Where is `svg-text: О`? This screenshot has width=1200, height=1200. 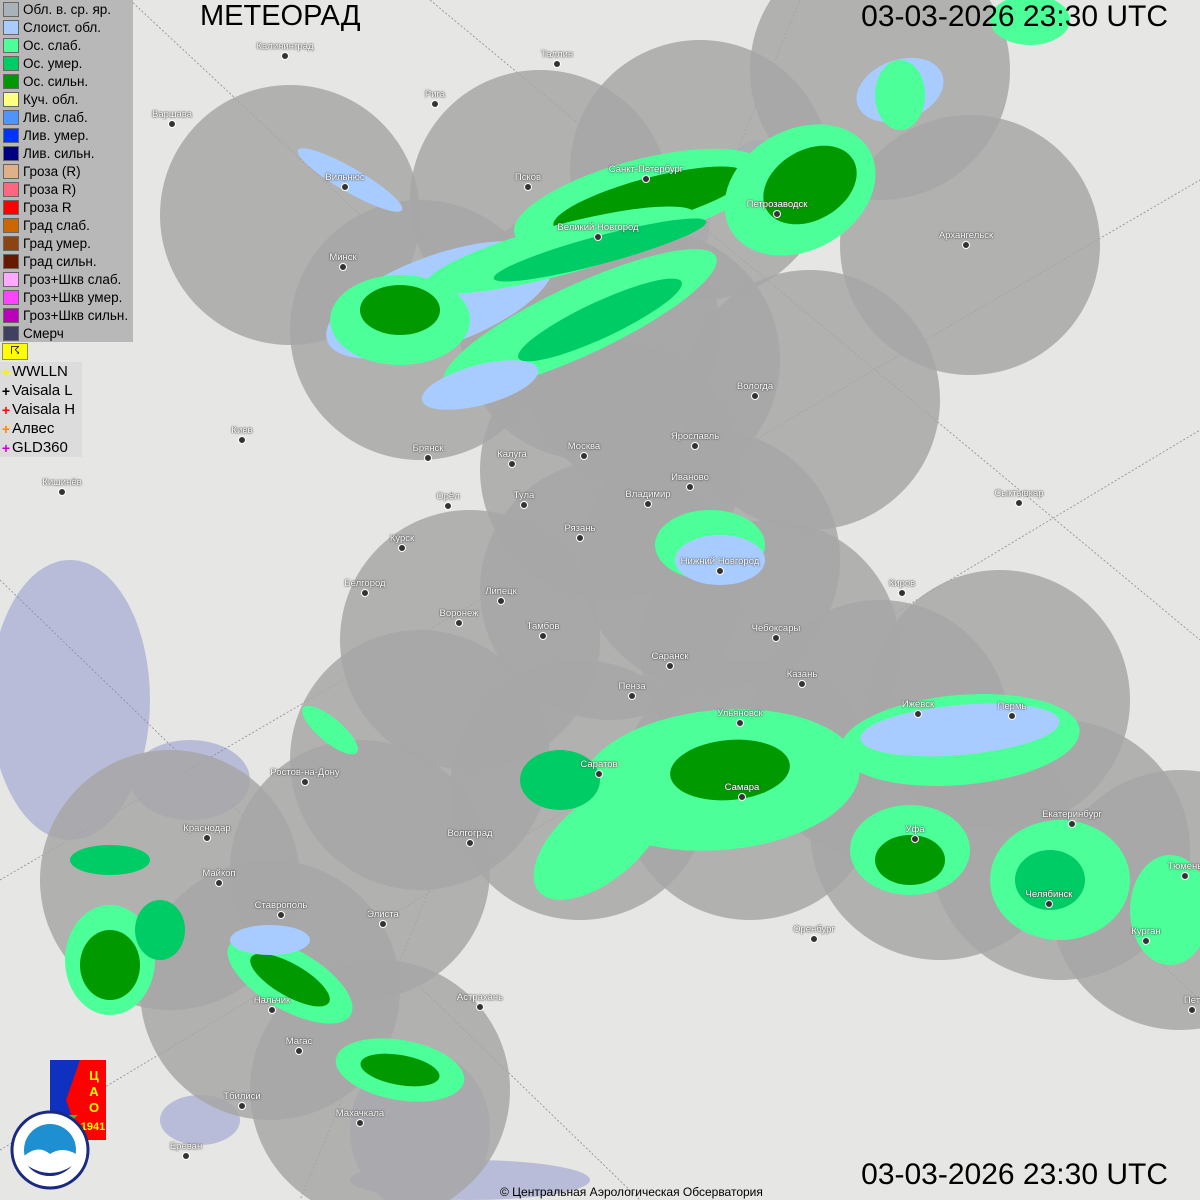 svg-text: О is located at coordinates (94, 1107).